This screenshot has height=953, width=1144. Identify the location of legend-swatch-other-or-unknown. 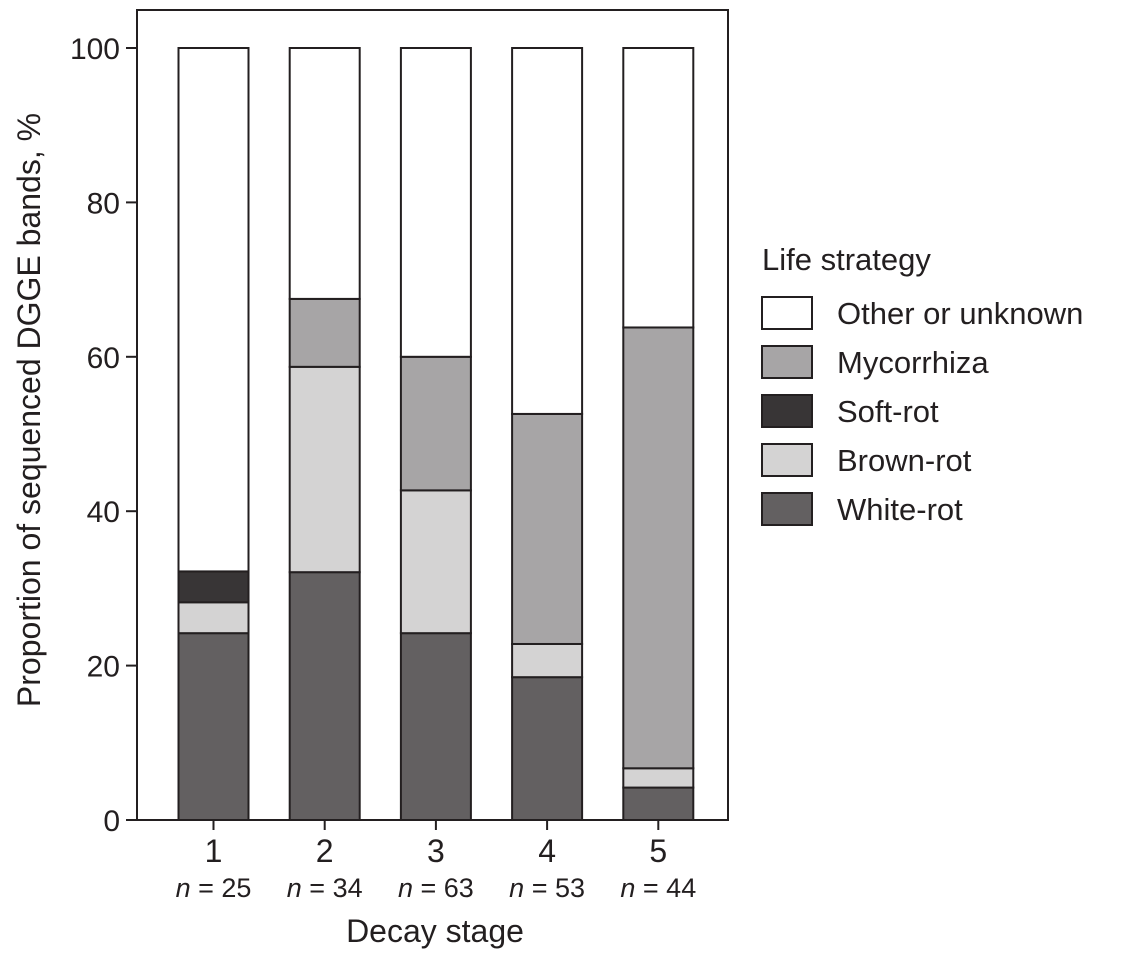
(787, 313).